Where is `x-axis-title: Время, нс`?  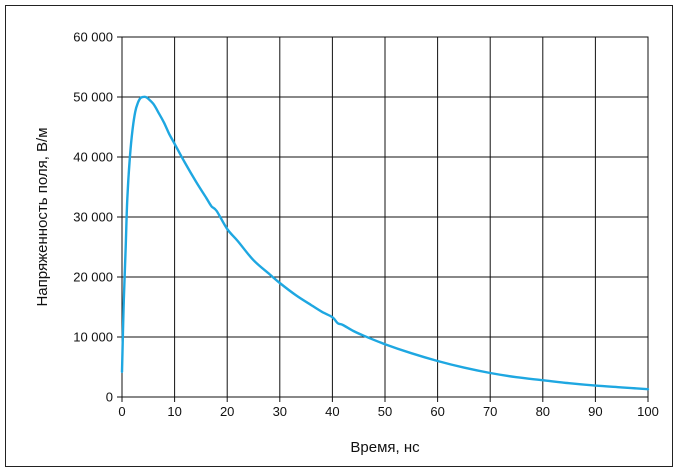
x-axis-title: Время, нс is located at coordinates (385, 447).